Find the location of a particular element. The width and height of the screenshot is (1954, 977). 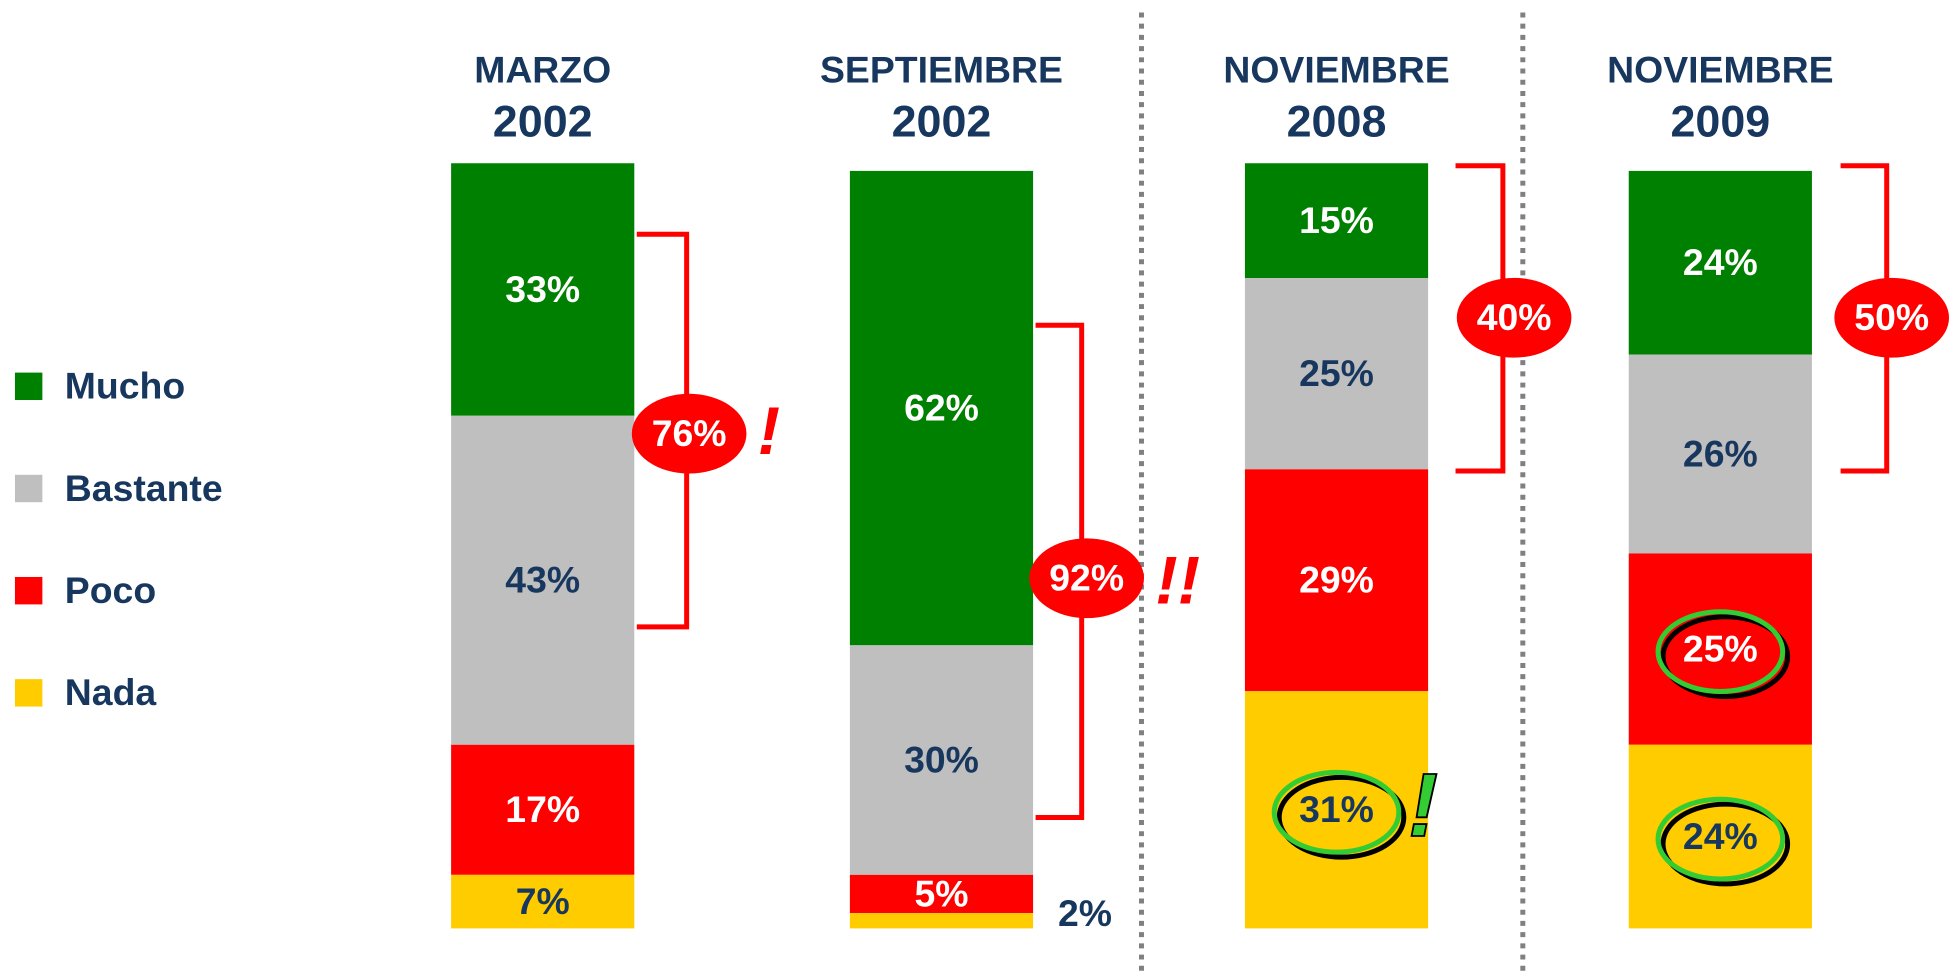

value-label: 17% is located at coordinates (542, 809).